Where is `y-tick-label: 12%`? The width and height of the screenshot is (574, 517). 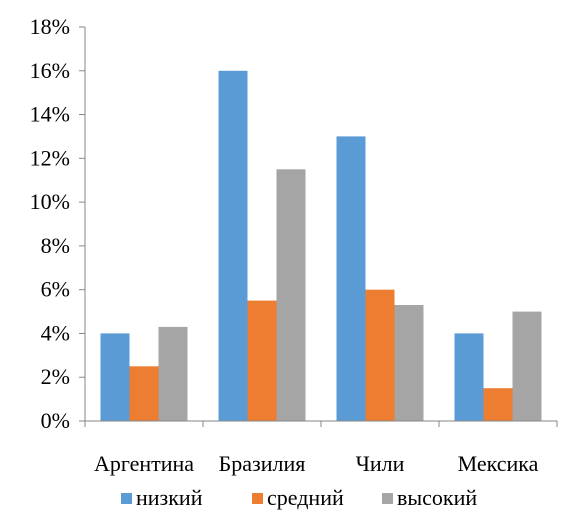 y-tick-label: 12% is located at coordinates (50, 157).